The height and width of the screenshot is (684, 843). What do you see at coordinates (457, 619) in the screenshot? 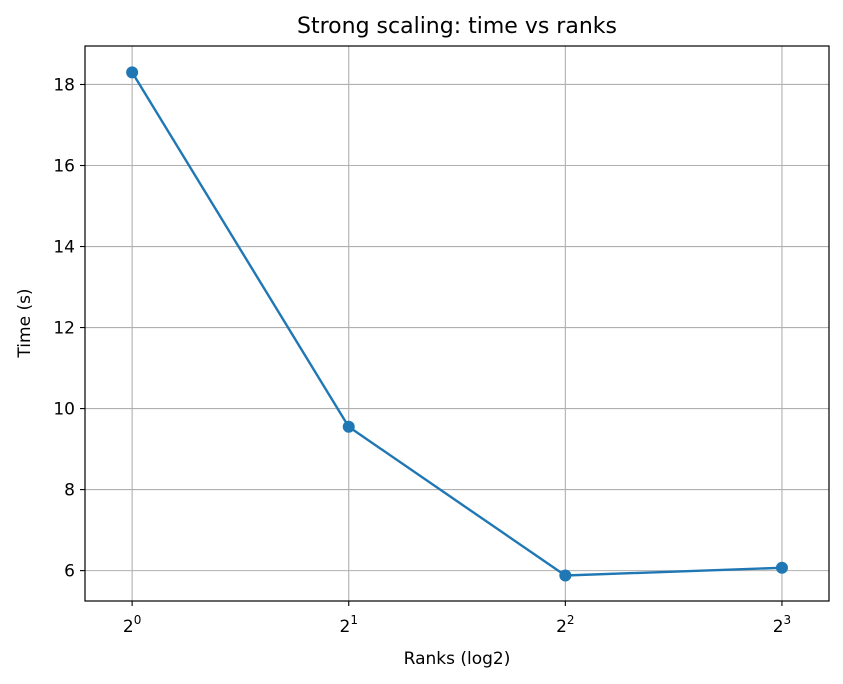
I see `x-ticks: 20 21 22 23` at bounding box center [457, 619].